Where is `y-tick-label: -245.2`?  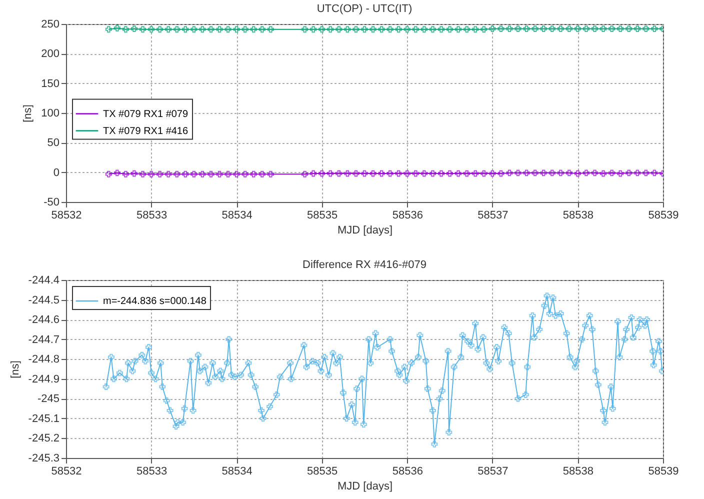
y-tick-label: -245.2 is located at coordinates (44, 438).